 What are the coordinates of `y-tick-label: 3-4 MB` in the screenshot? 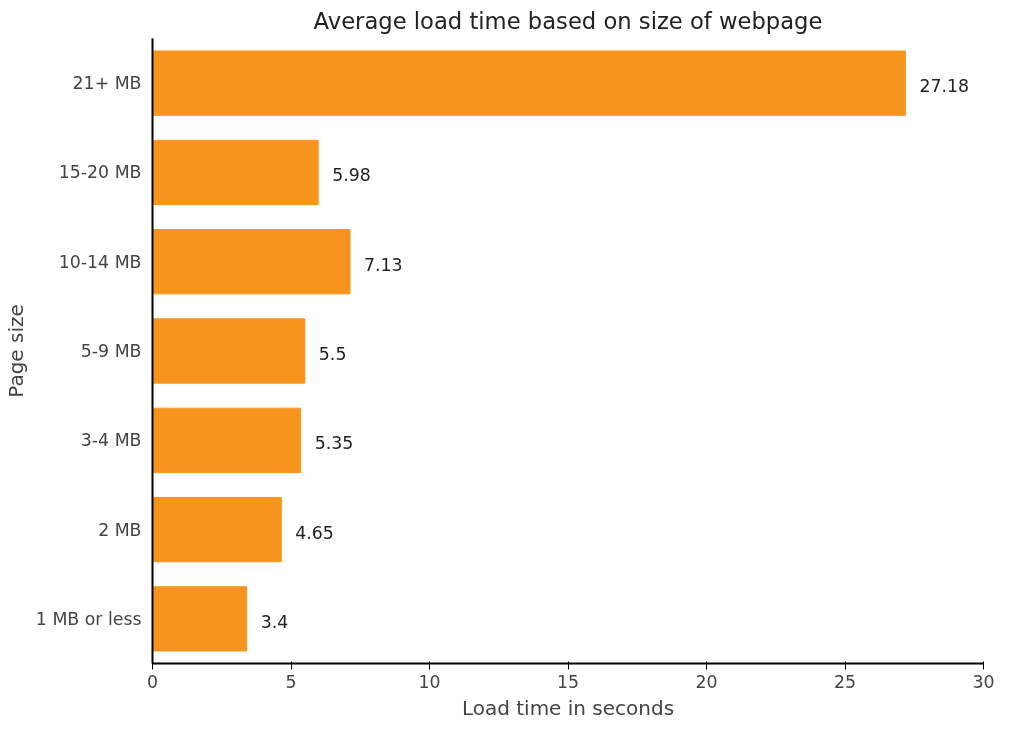 It's located at (111, 440).